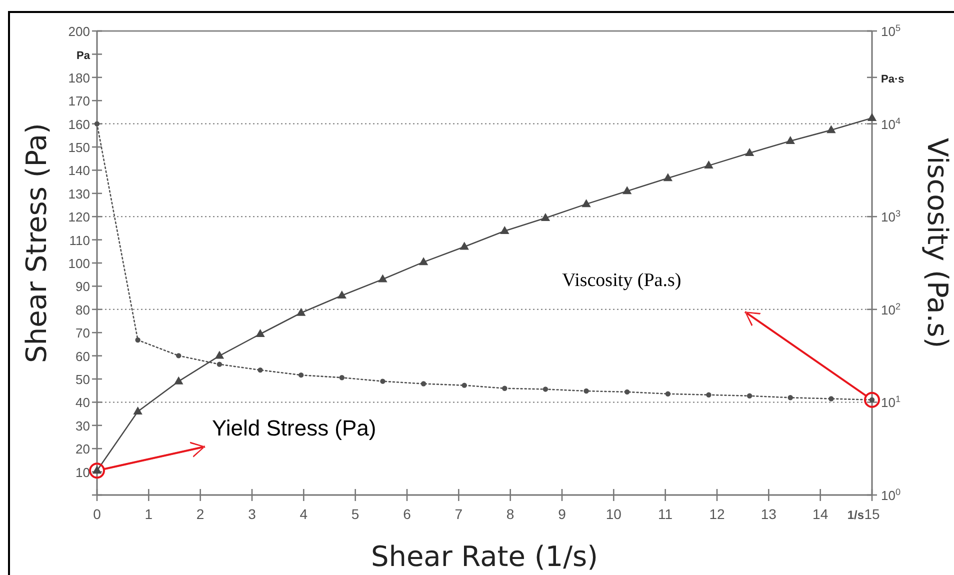 This screenshot has width=954, height=575. What do you see at coordinates (355, 514) in the screenshot?
I see `x-tick-label: 5` at bounding box center [355, 514].